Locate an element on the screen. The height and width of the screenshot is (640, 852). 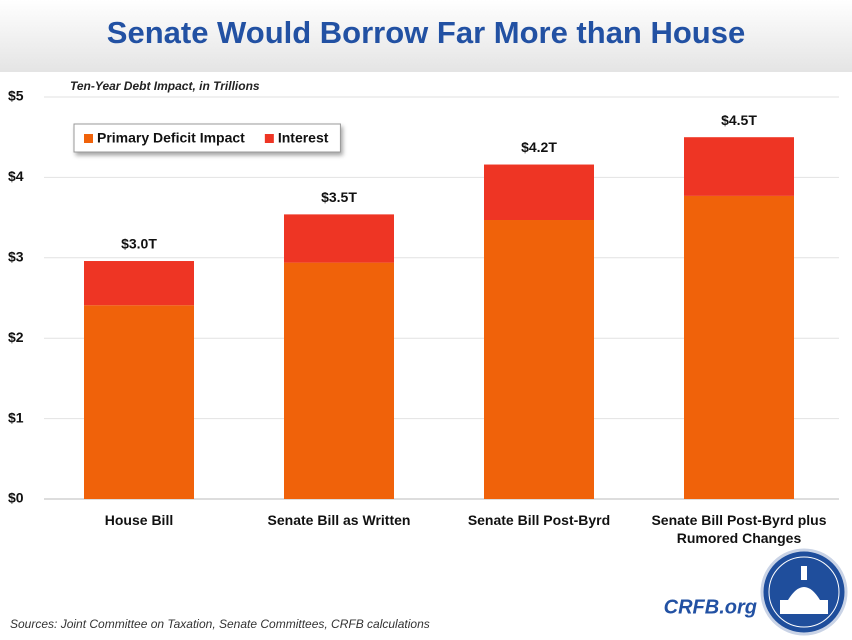
y-tick-label: $3 is located at coordinates (16, 257).